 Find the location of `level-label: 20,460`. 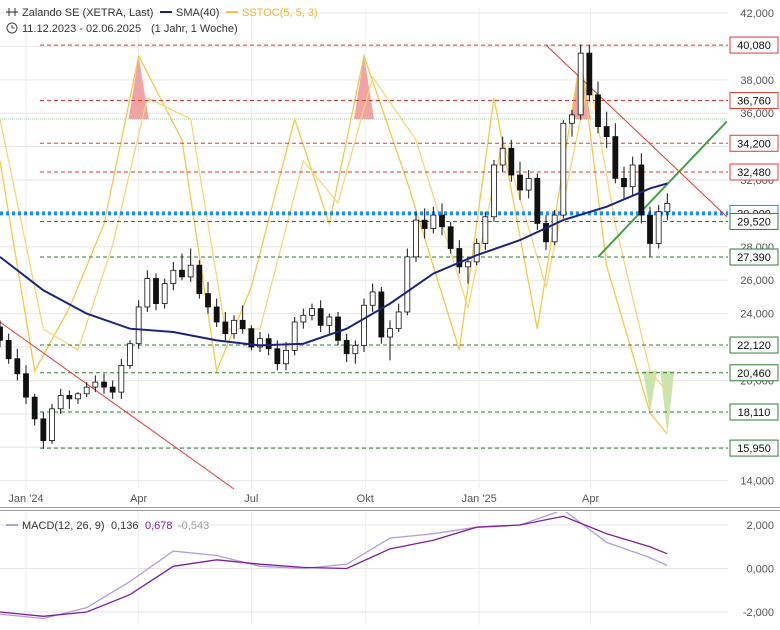

level-label: 20,460 is located at coordinates (754, 374).